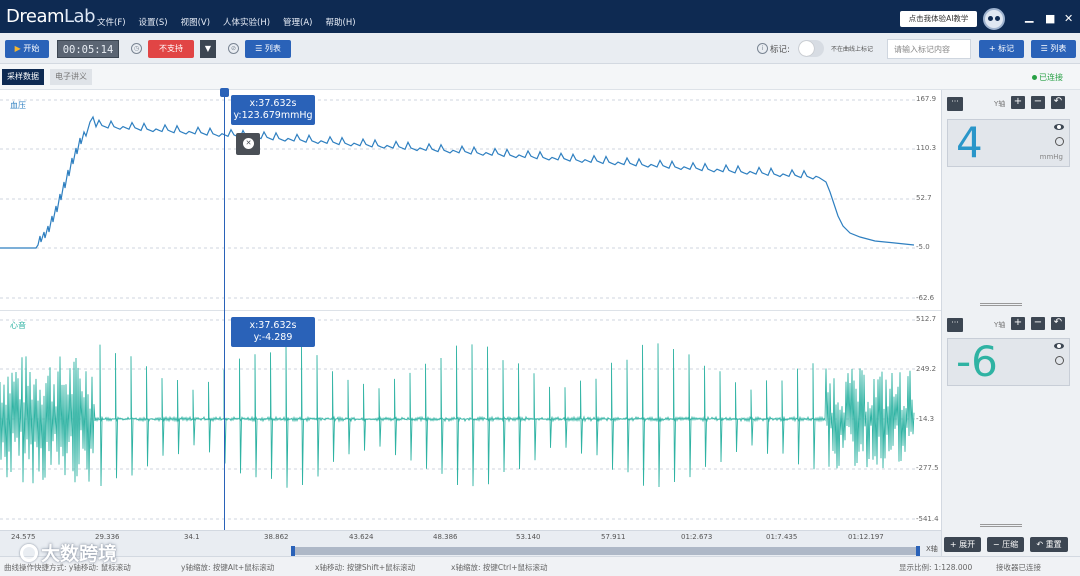  I want to click on close-icon: ✕, so click(1069, 18).